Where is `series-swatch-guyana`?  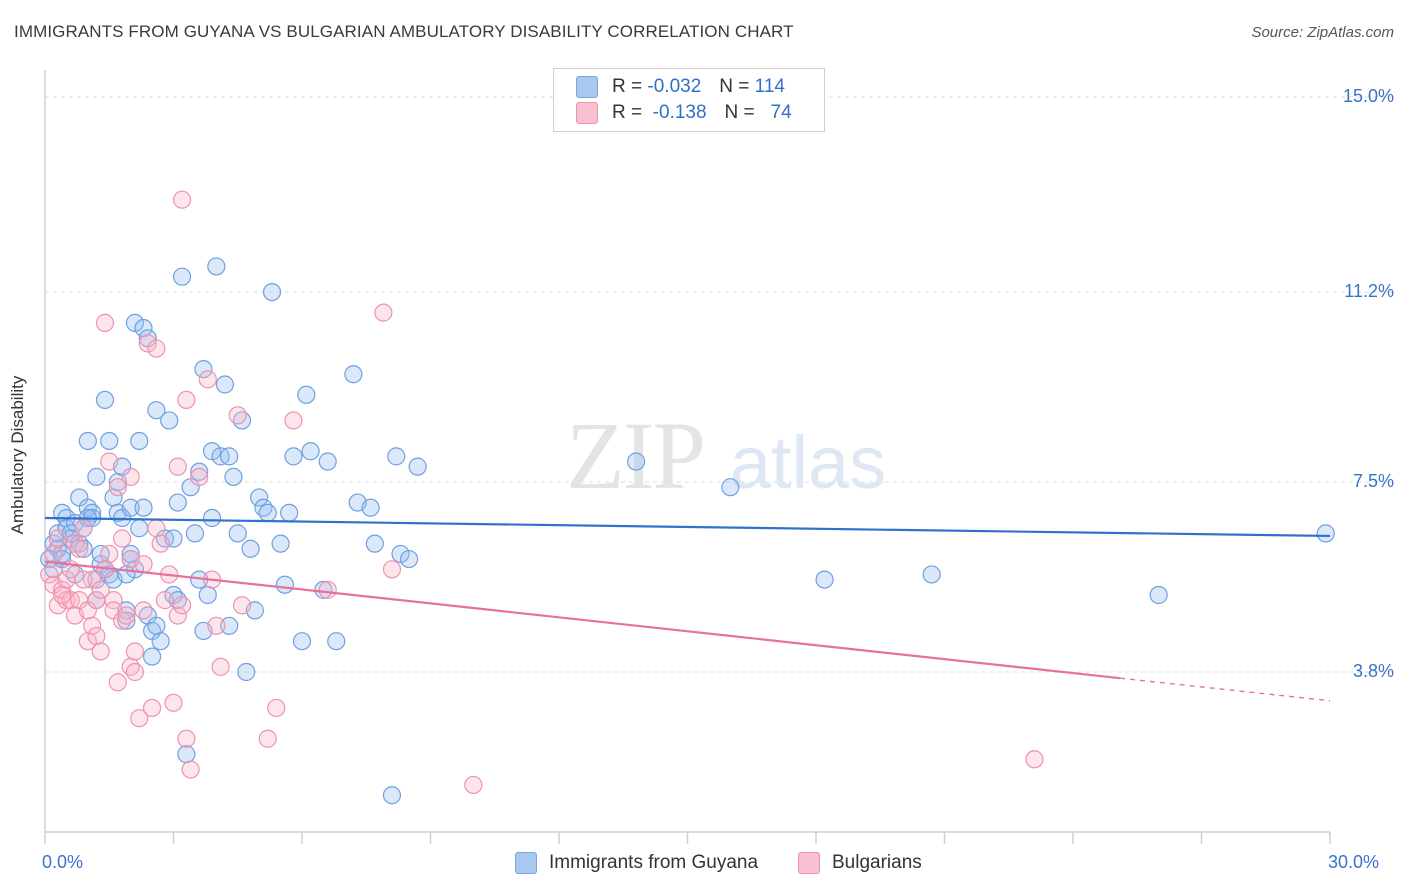 series-swatch-guyana is located at coordinates (526, 863).